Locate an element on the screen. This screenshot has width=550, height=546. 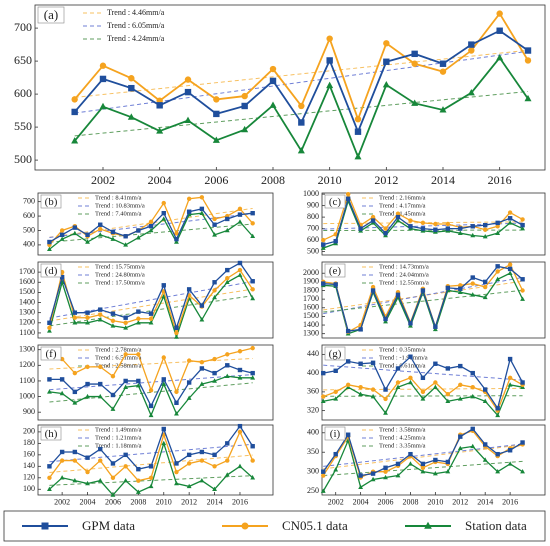
y-tick-label: 1700 is located at coordinates (311, 298).